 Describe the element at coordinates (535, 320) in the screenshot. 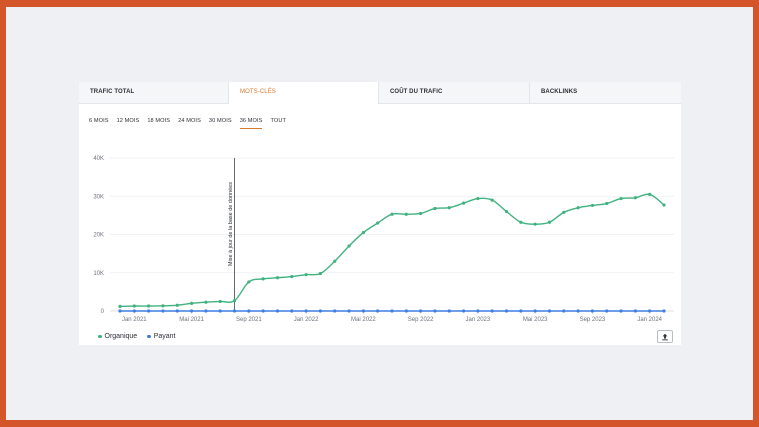

I see `x-tick-label: Mai 2023` at that location.